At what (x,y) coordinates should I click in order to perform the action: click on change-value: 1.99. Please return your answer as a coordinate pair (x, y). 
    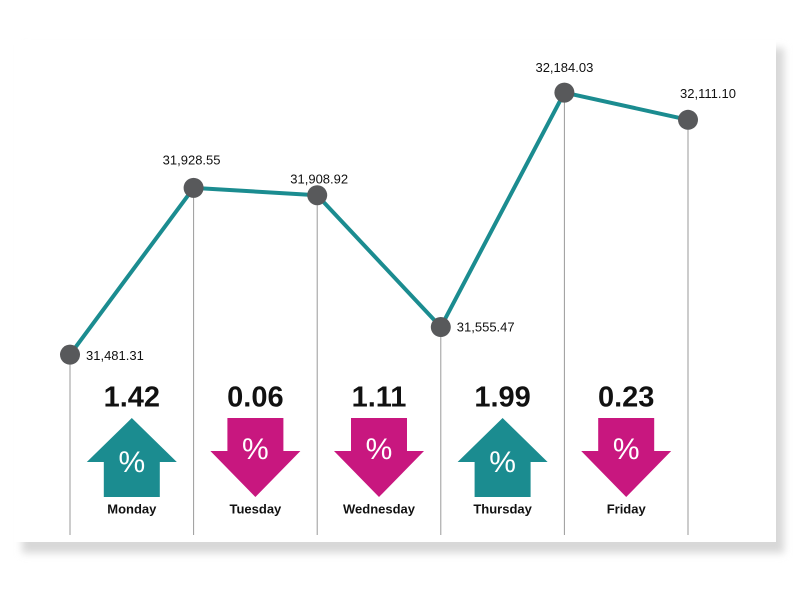
    Looking at the image, I should click on (502, 398).